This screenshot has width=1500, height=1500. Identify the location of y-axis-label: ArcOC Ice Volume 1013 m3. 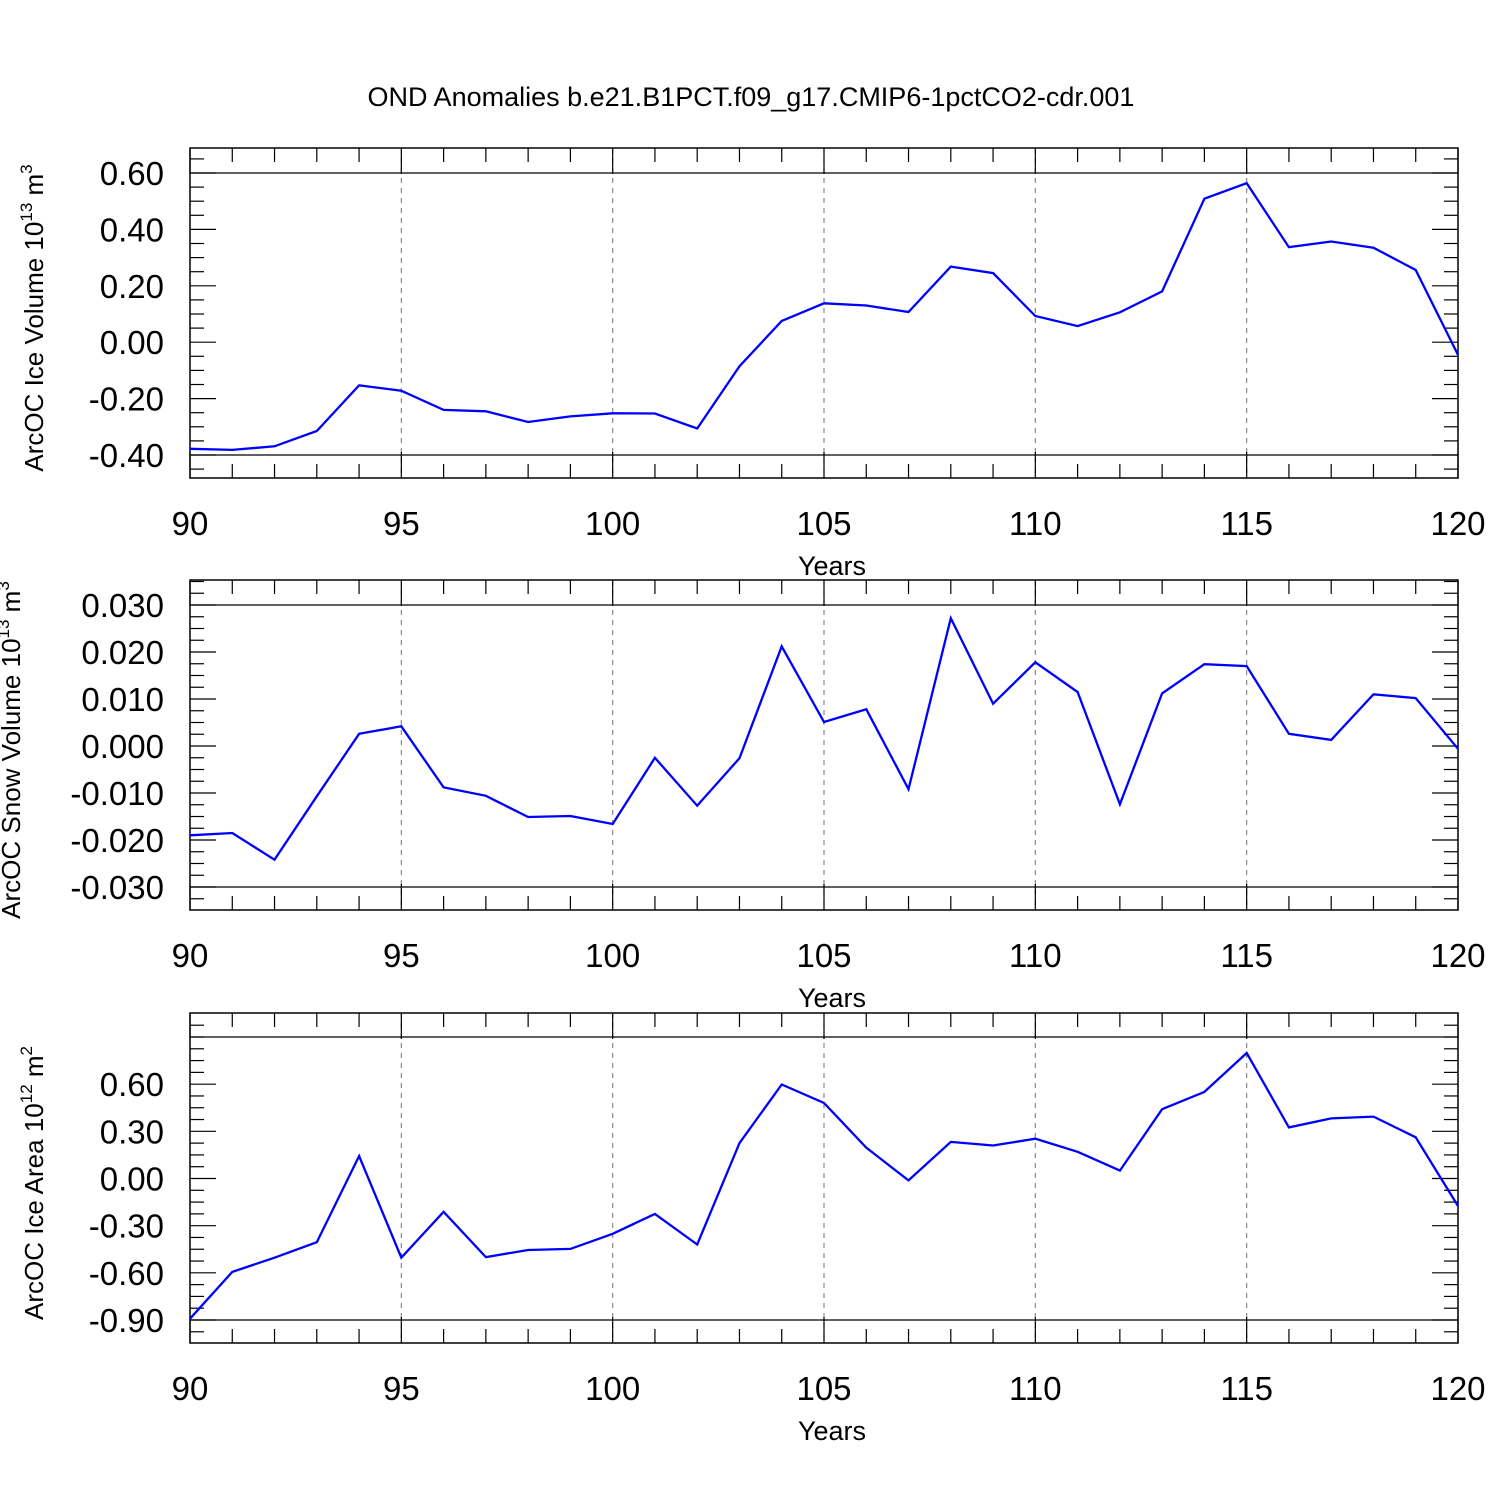
(33, 317).